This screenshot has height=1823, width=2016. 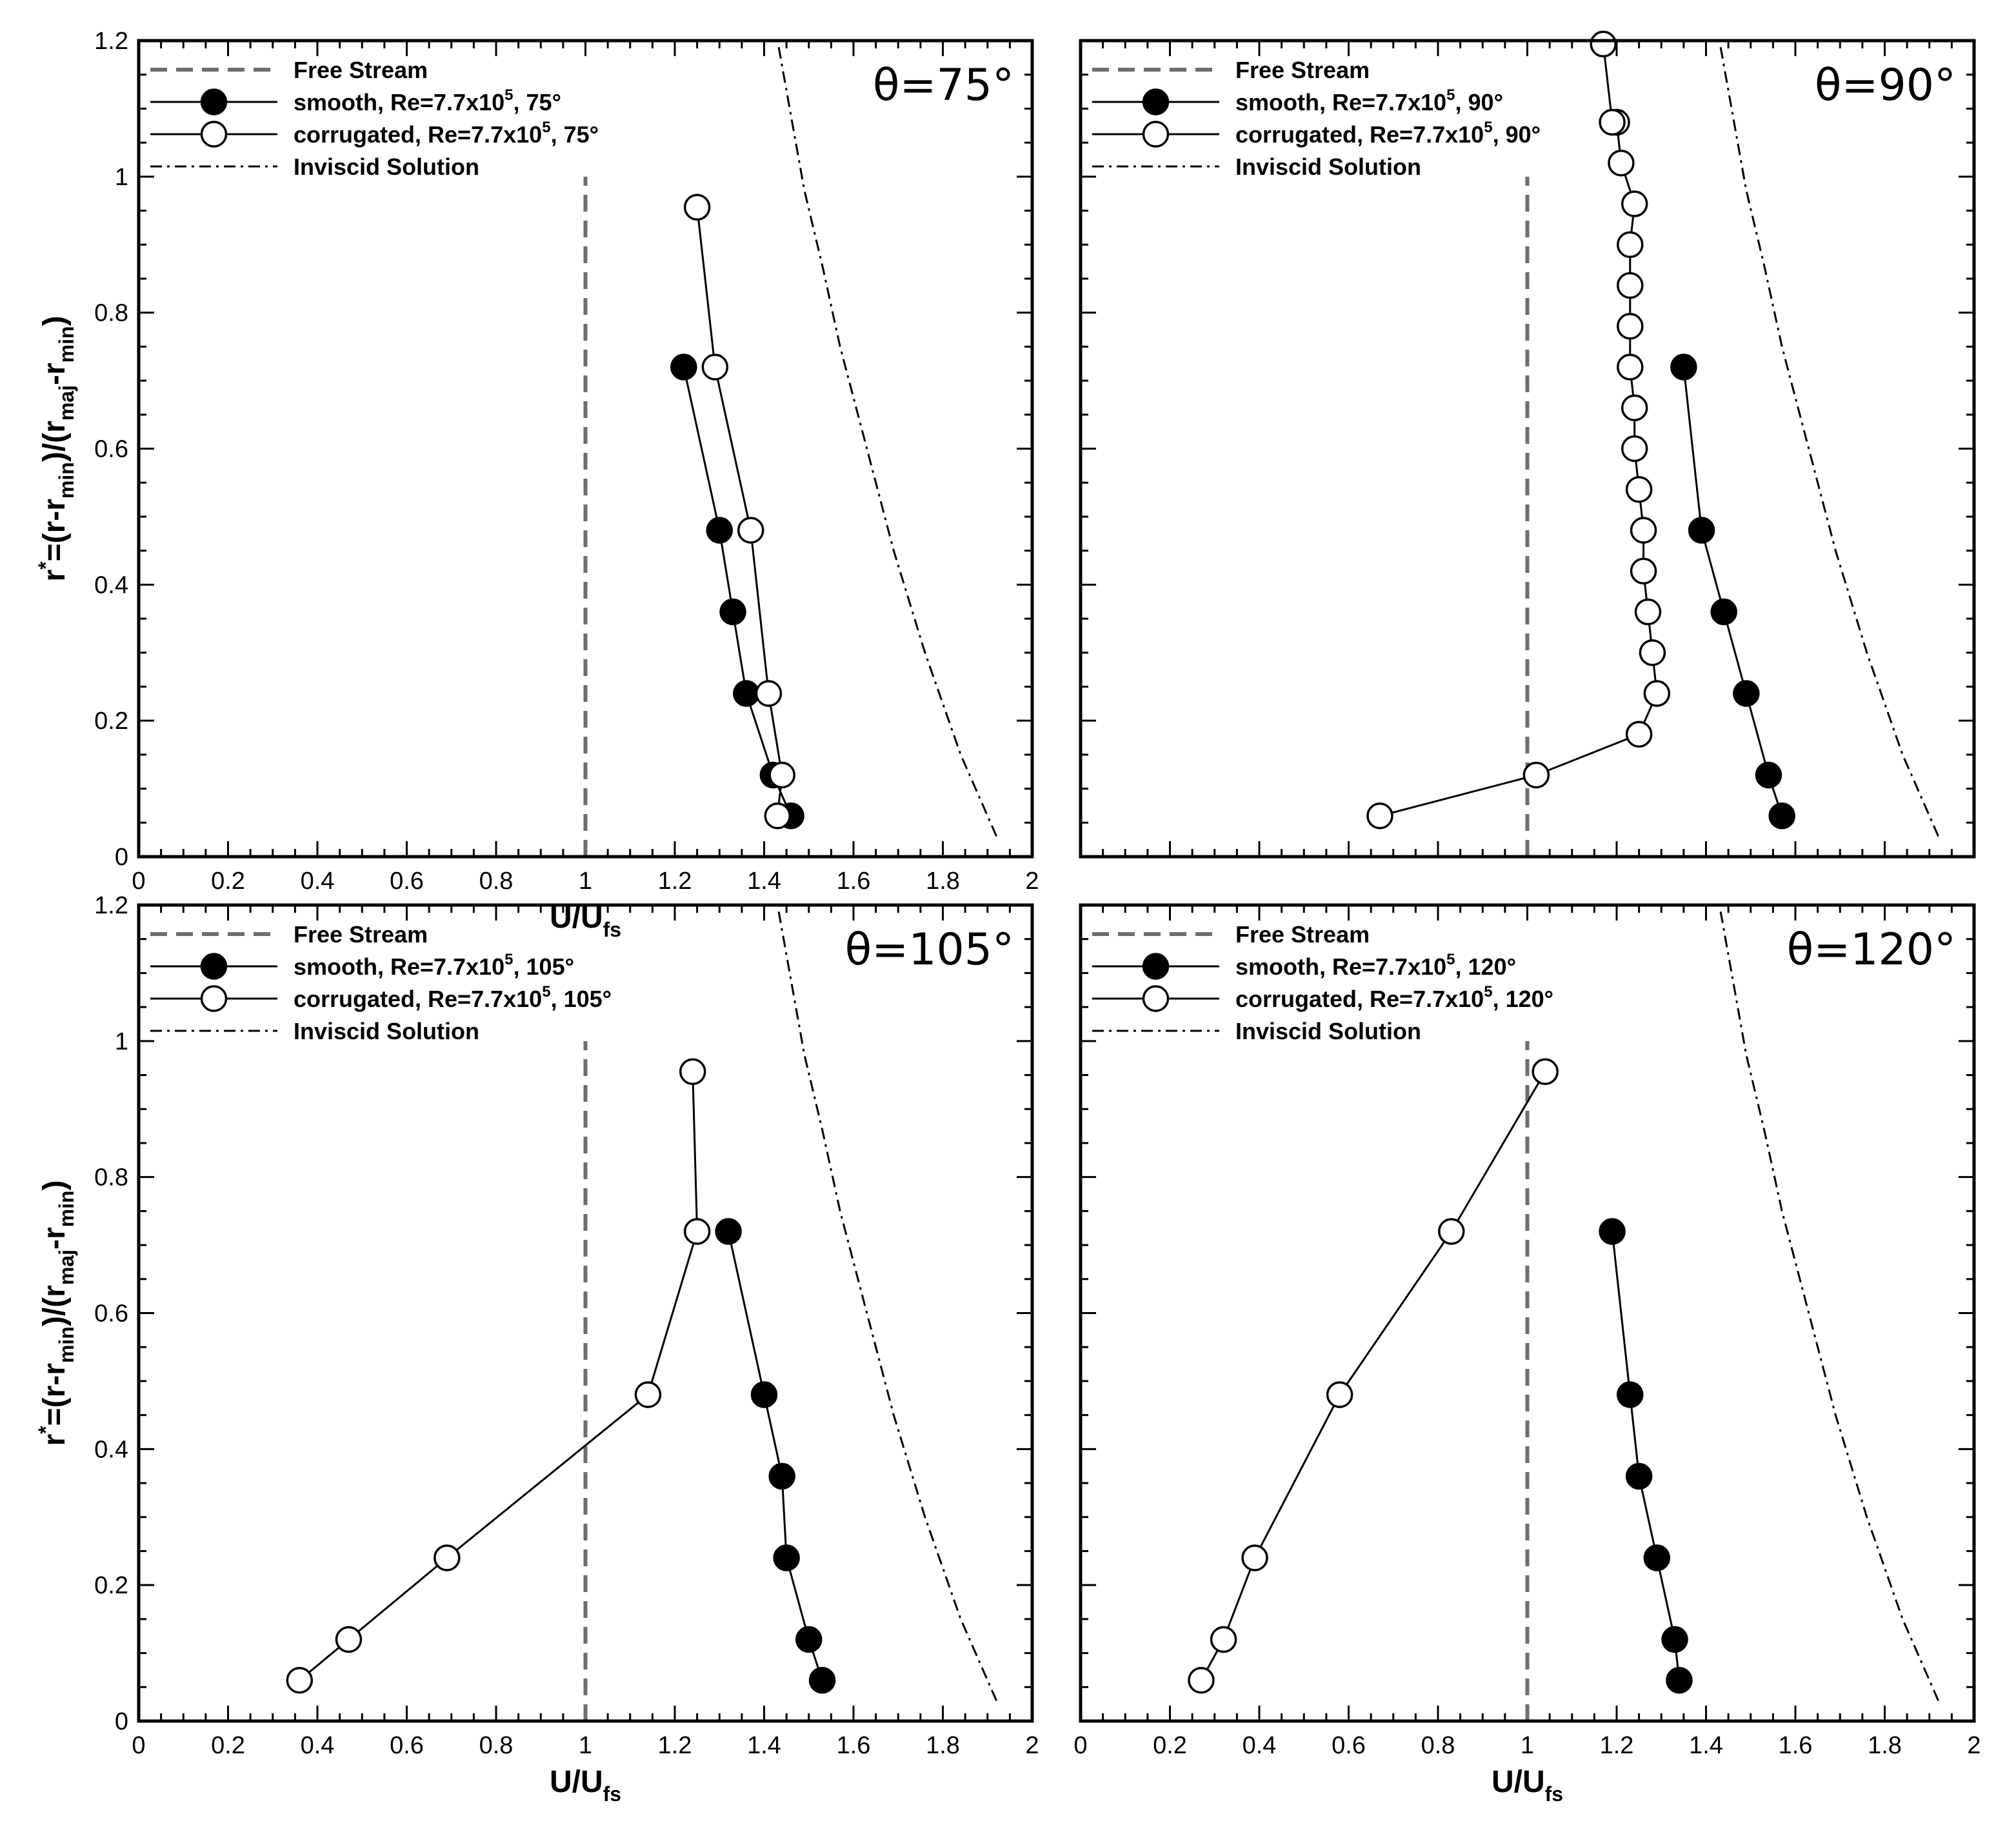 What do you see at coordinates (121, 1722) in the screenshot?
I see `y-tick-label: 0` at bounding box center [121, 1722].